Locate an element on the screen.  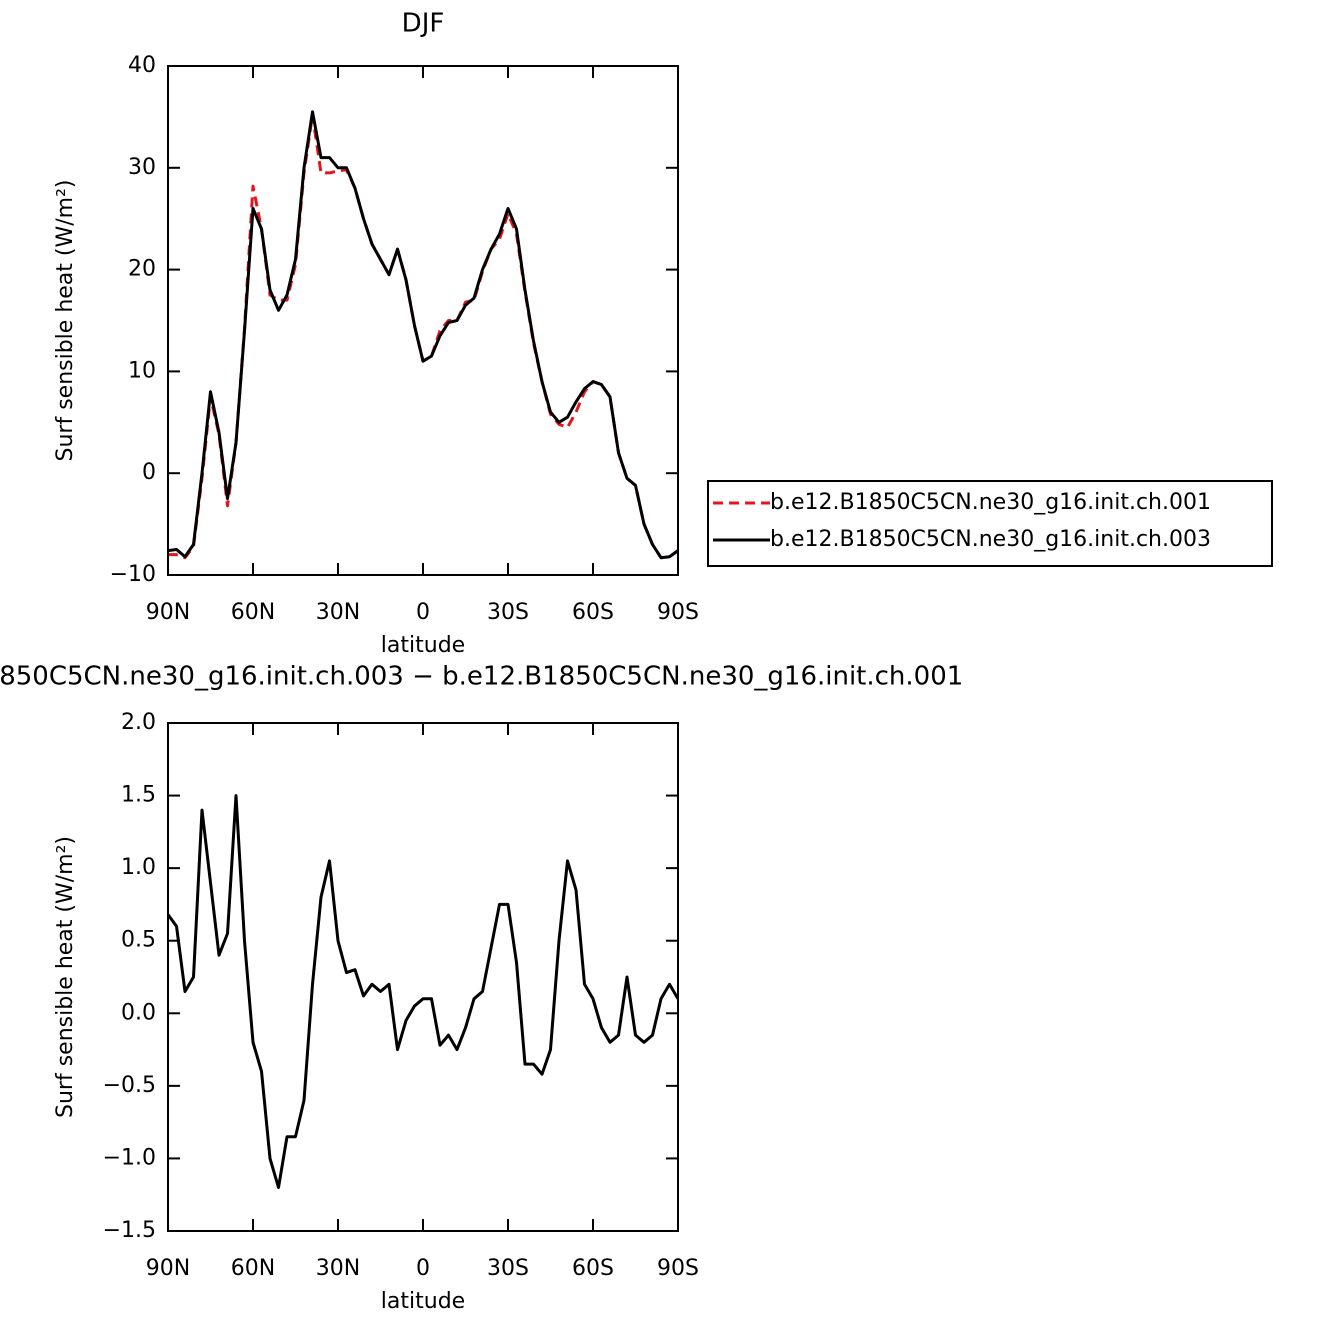
legend-label: b.e12.B1850C5CN.ne30_g16.init.ch.001 is located at coordinates (990, 502).